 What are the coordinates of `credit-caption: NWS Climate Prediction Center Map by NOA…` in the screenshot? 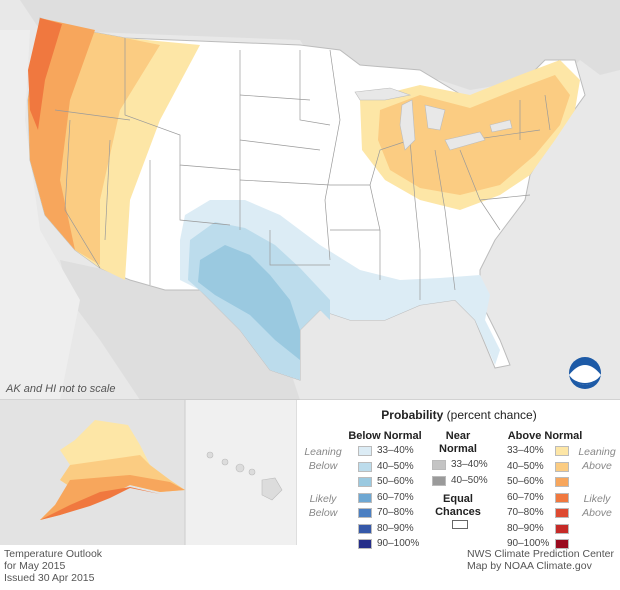 It's located at (540, 560).